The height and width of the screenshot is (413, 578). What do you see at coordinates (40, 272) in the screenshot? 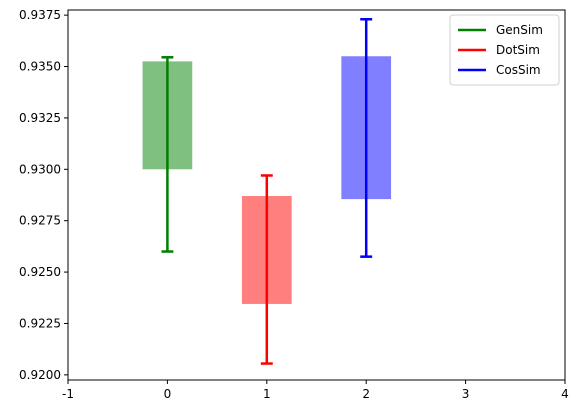
I see `y-tick-label: 0.9250` at bounding box center [40, 272].